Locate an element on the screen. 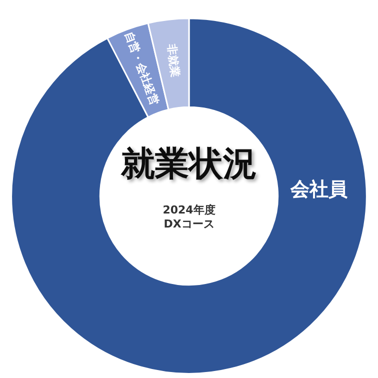 The image size is (378, 378). slice-label: 非就業 is located at coordinates (173, 60).